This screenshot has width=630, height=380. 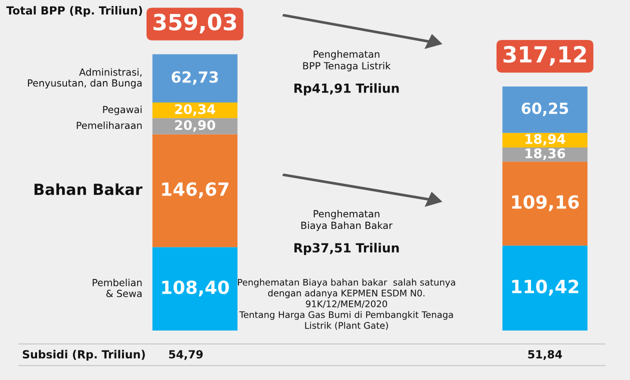 I want to click on data-label: 110,42, so click(x=545, y=288).